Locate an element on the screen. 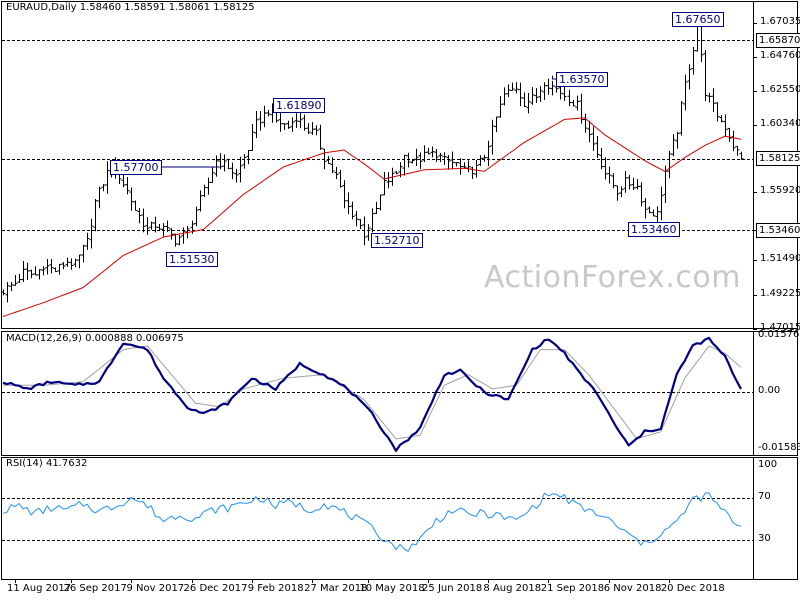 The width and height of the screenshot is (800, 600). x-axis-label: 26 Dec 2017 is located at coordinates (215, 588).